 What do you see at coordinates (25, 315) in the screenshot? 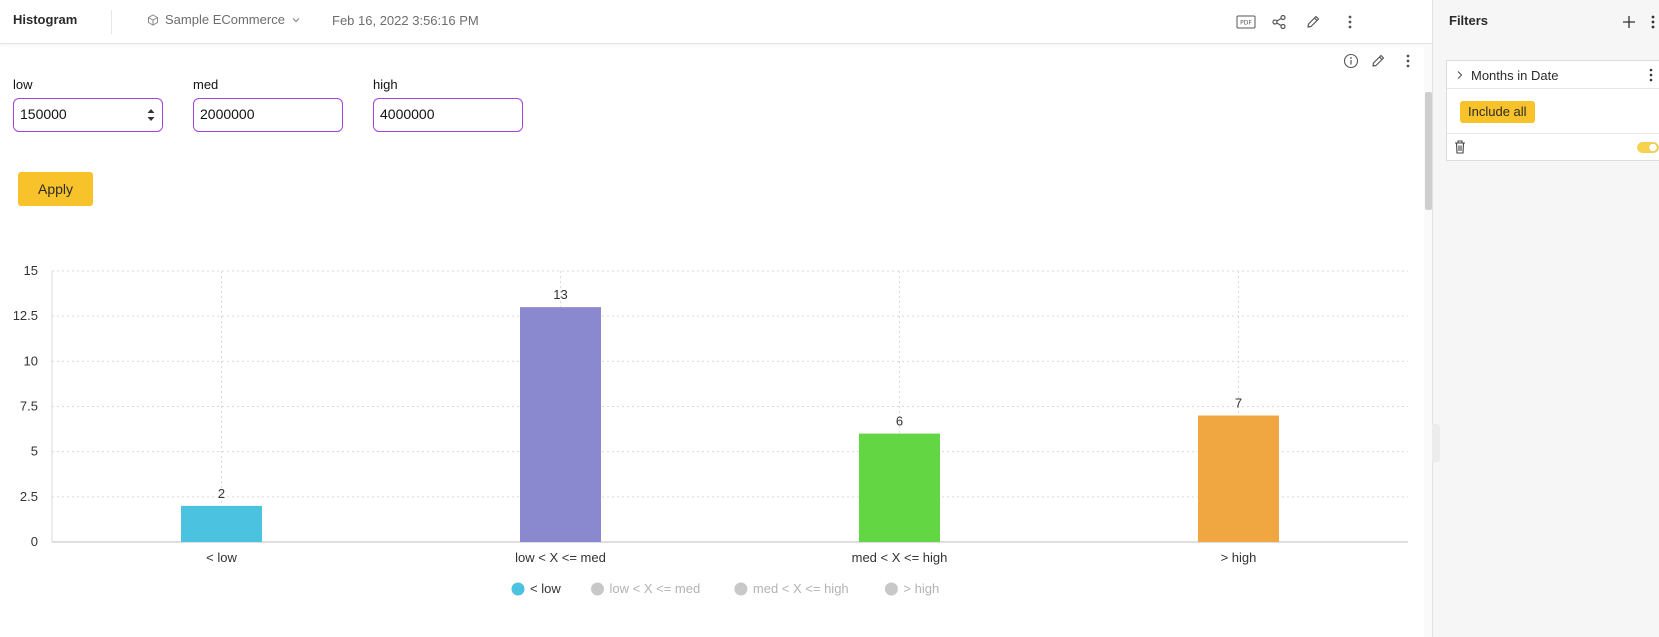
I see `y-tick-label: 12.5` at bounding box center [25, 315].